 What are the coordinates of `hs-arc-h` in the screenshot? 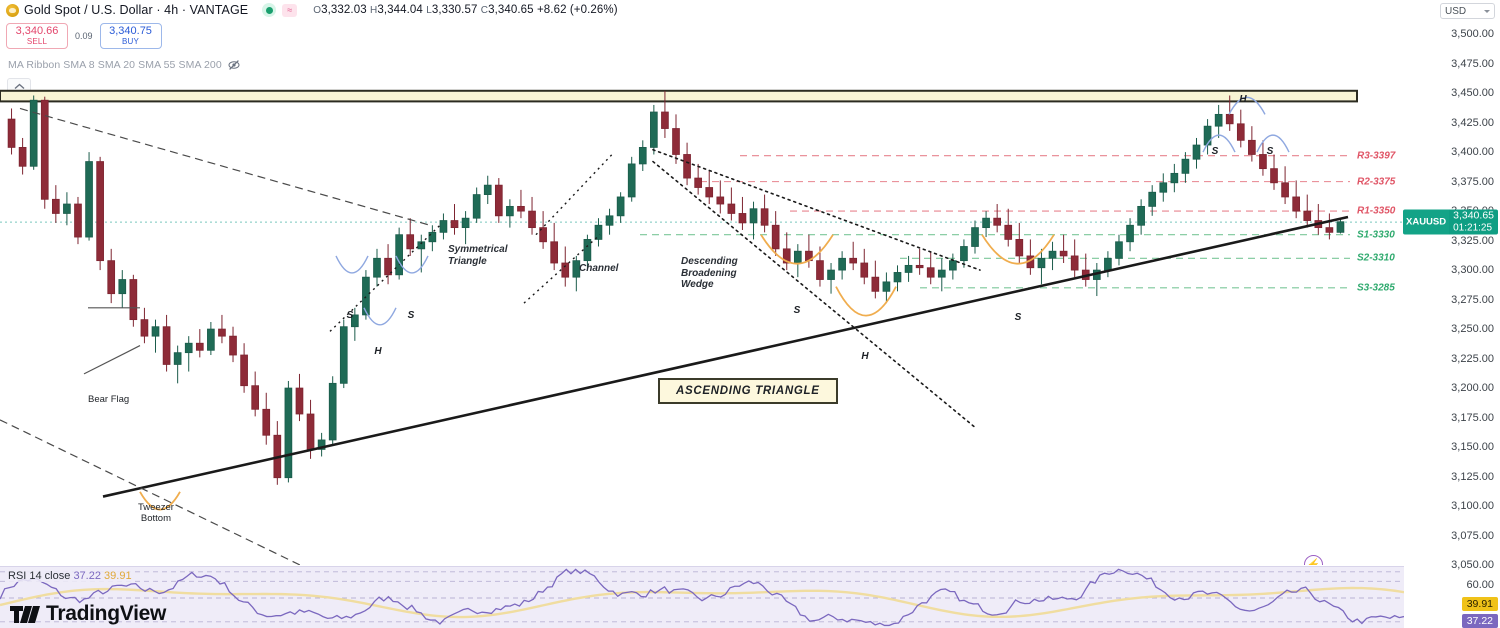 It's located at (380, 316).